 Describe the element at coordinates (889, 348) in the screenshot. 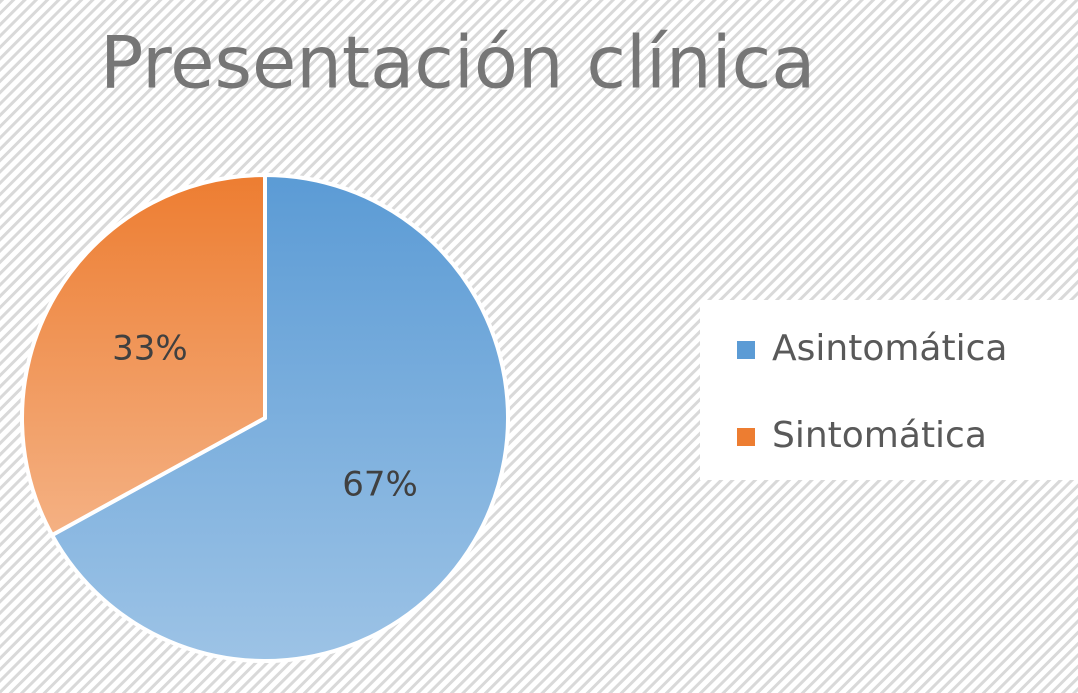

I see `legend-label: Asintomática` at that location.